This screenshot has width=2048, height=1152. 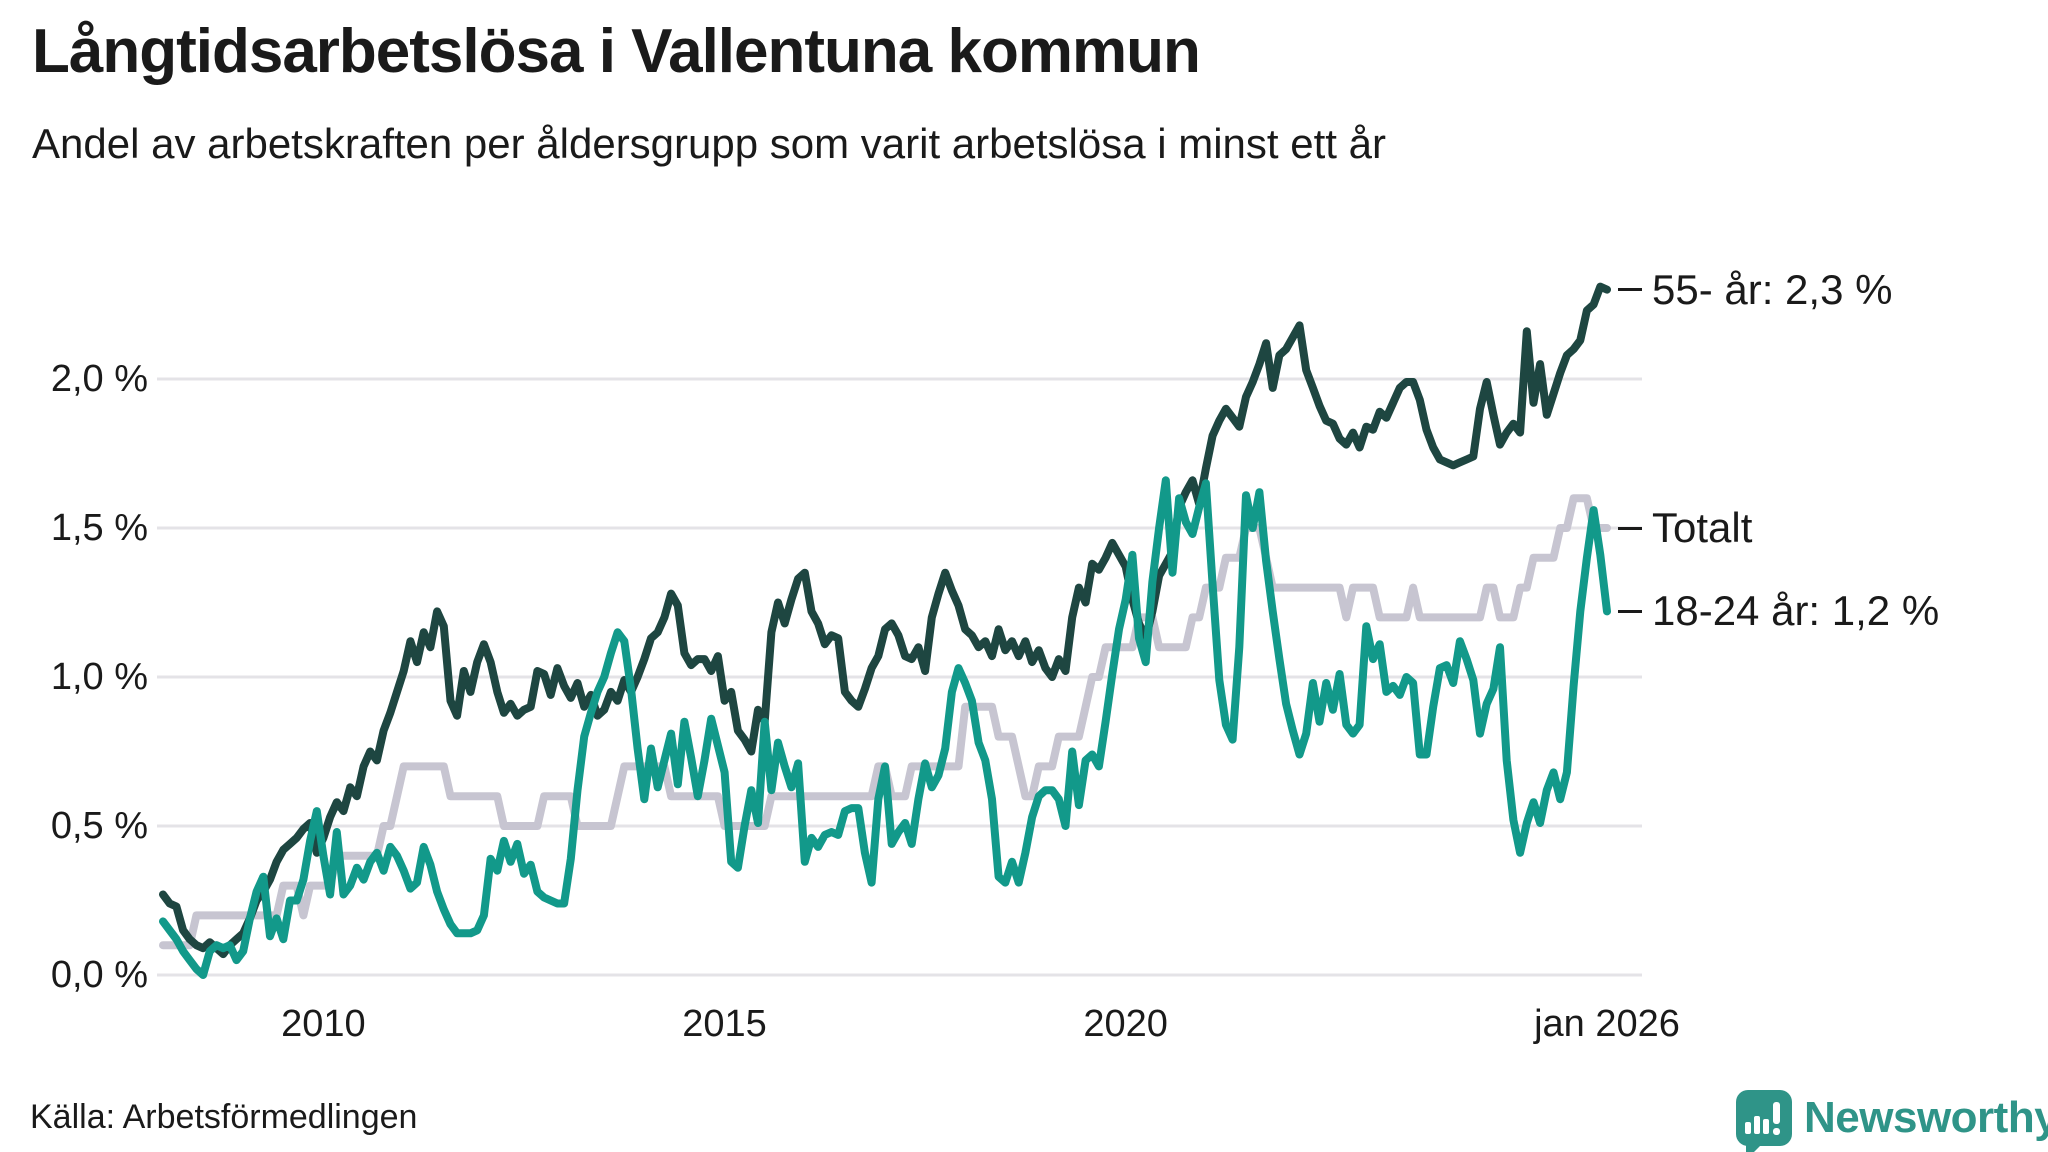 I want to click on x-tick-label-2010: 2010, so click(x=323, y=1024).